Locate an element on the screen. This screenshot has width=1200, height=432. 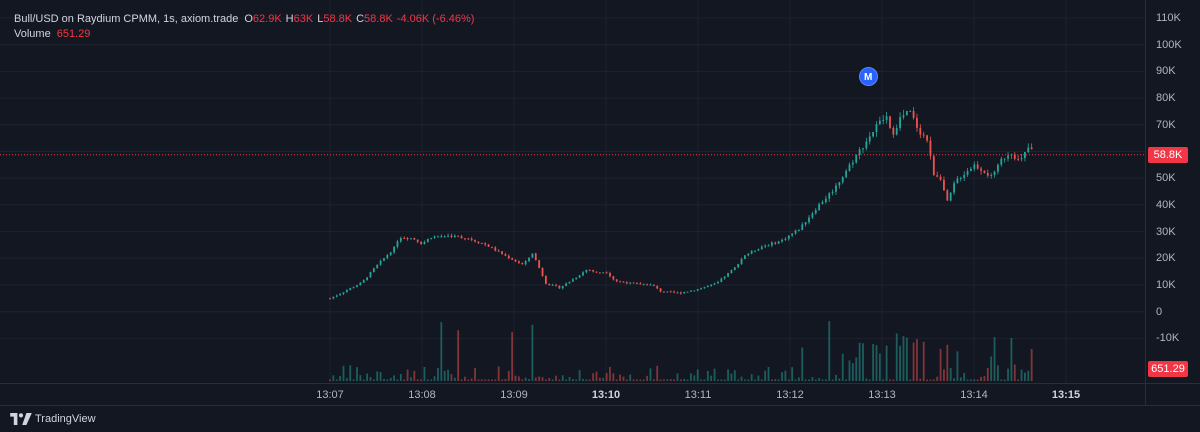
volume-value: 651.29 is located at coordinates (73, 34).